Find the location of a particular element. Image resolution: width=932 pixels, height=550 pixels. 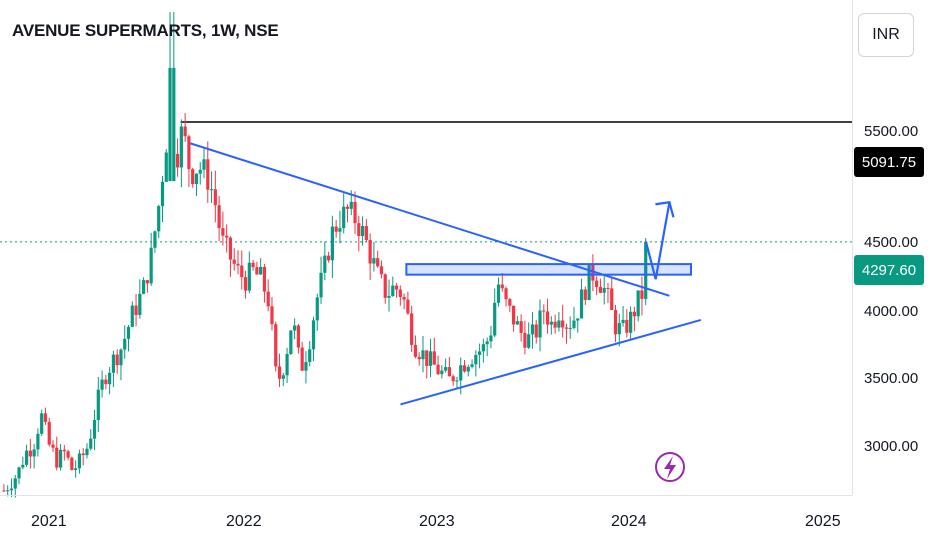

y-tick-label: 4500.00 is located at coordinates (891, 242).